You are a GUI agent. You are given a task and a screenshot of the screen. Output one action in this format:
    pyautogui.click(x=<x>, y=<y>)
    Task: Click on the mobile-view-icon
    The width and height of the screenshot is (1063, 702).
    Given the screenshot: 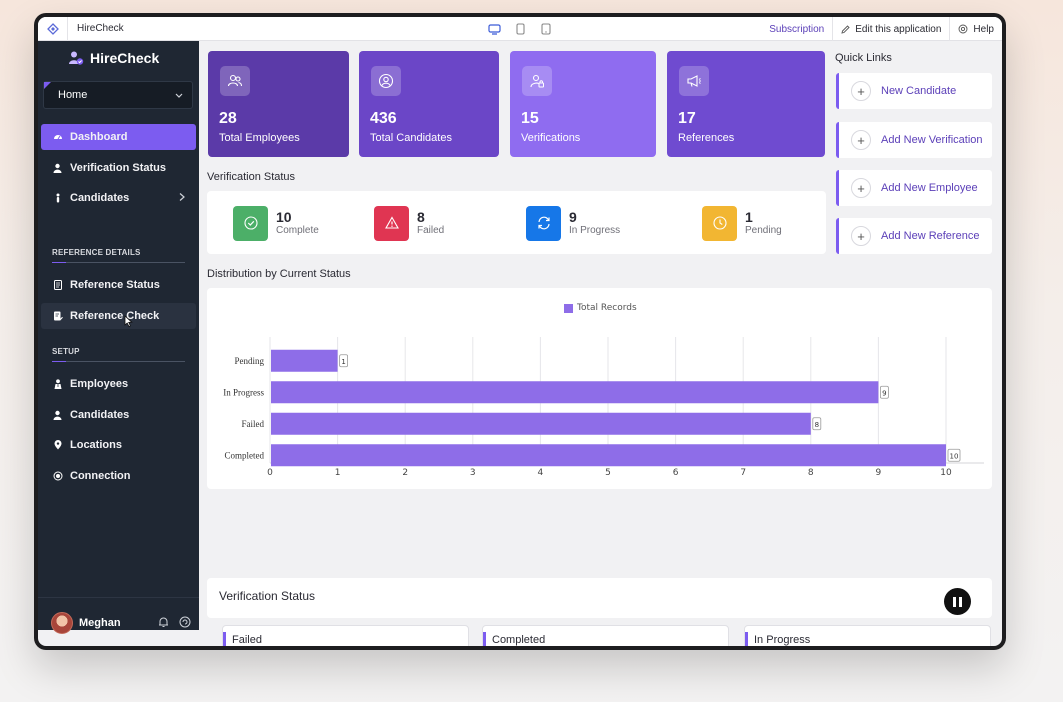 What is the action you would take?
    pyautogui.click(x=546, y=29)
    